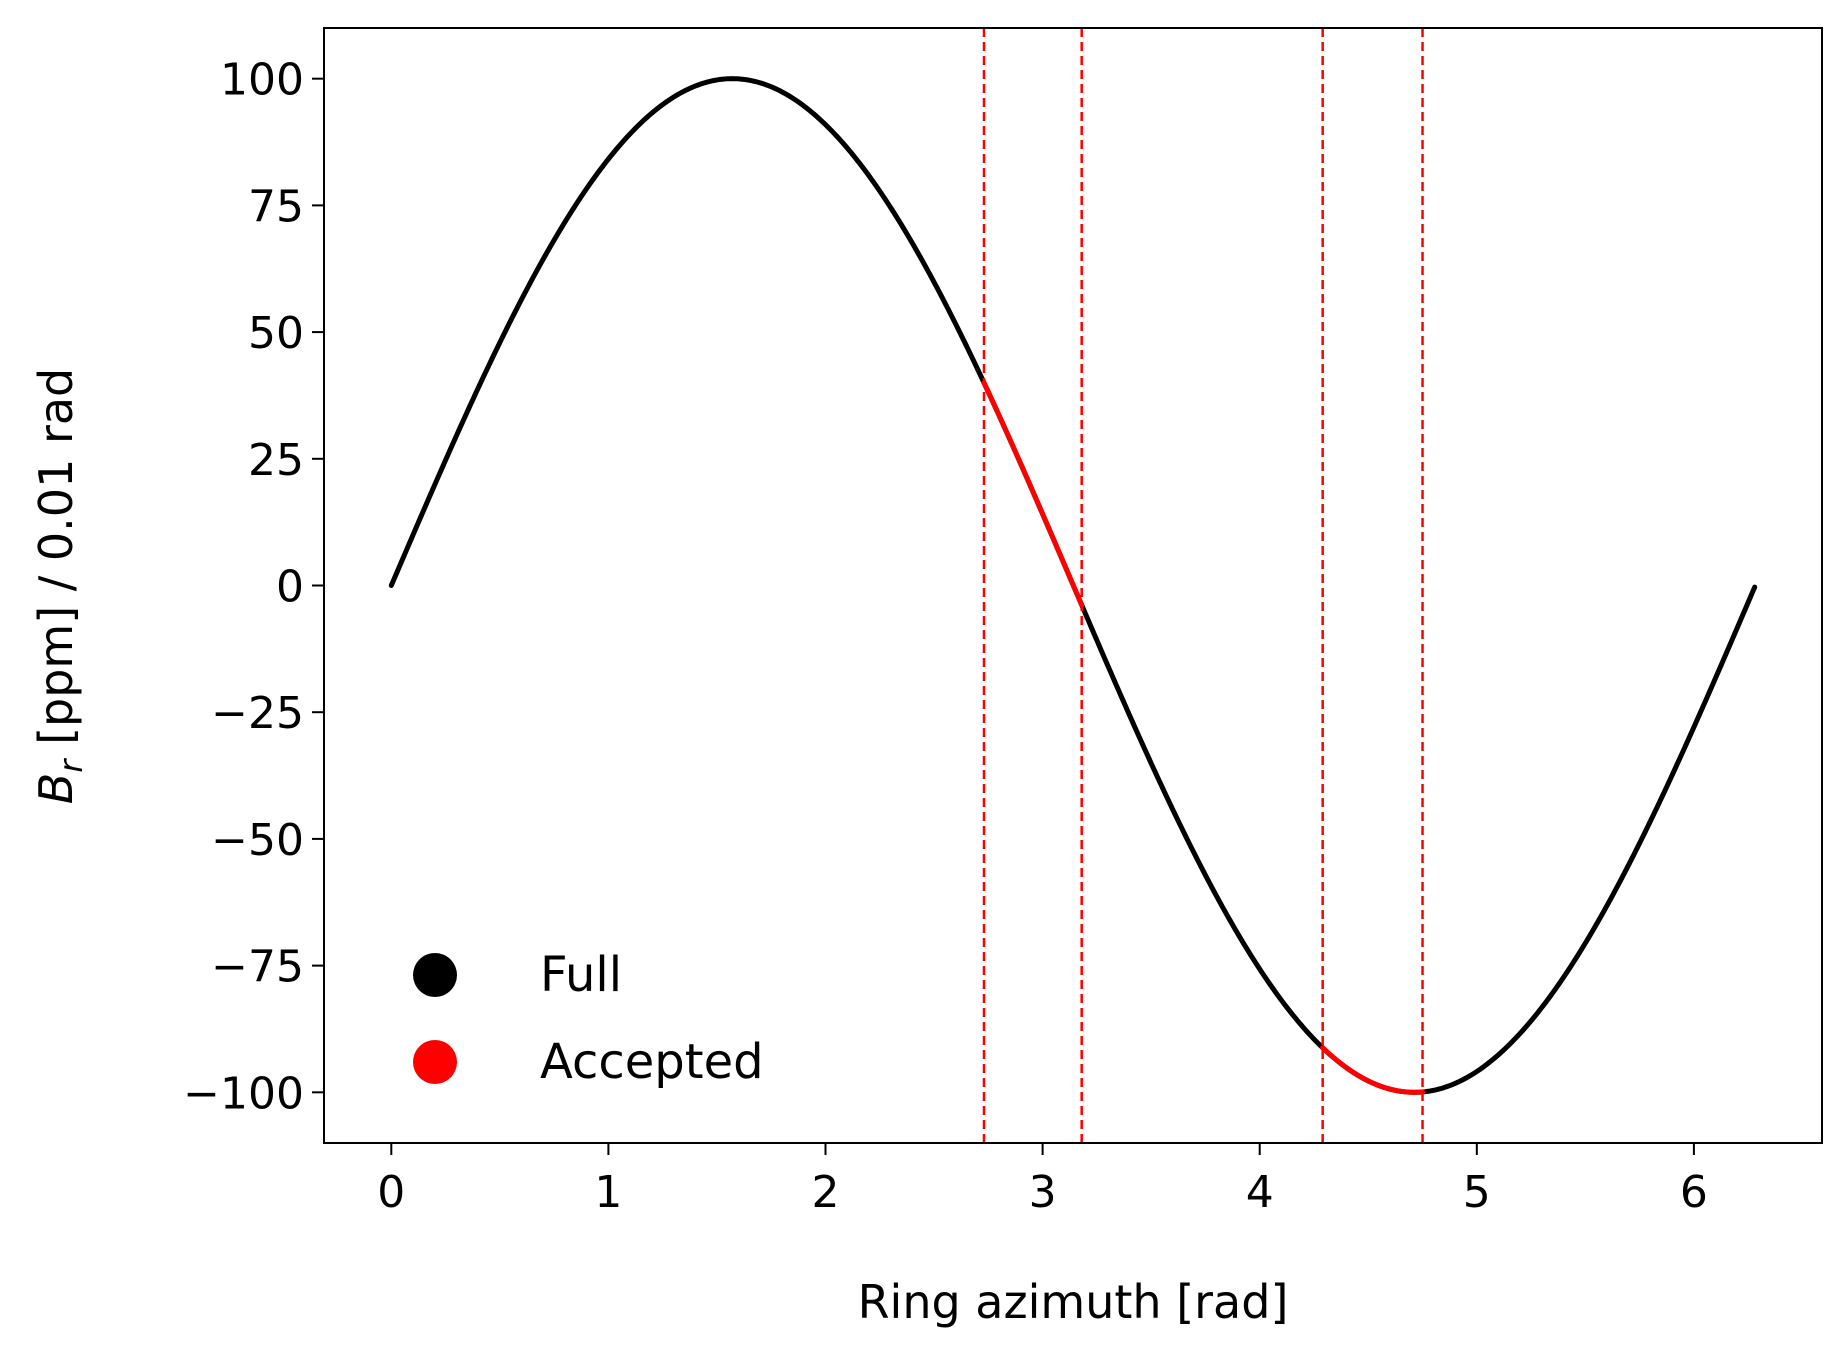 The width and height of the screenshot is (1840, 1353). What do you see at coordinates (243, 1093) in the screenshot?
I see `y-tick-label--100: −100` at bounding box center [243, 1093].